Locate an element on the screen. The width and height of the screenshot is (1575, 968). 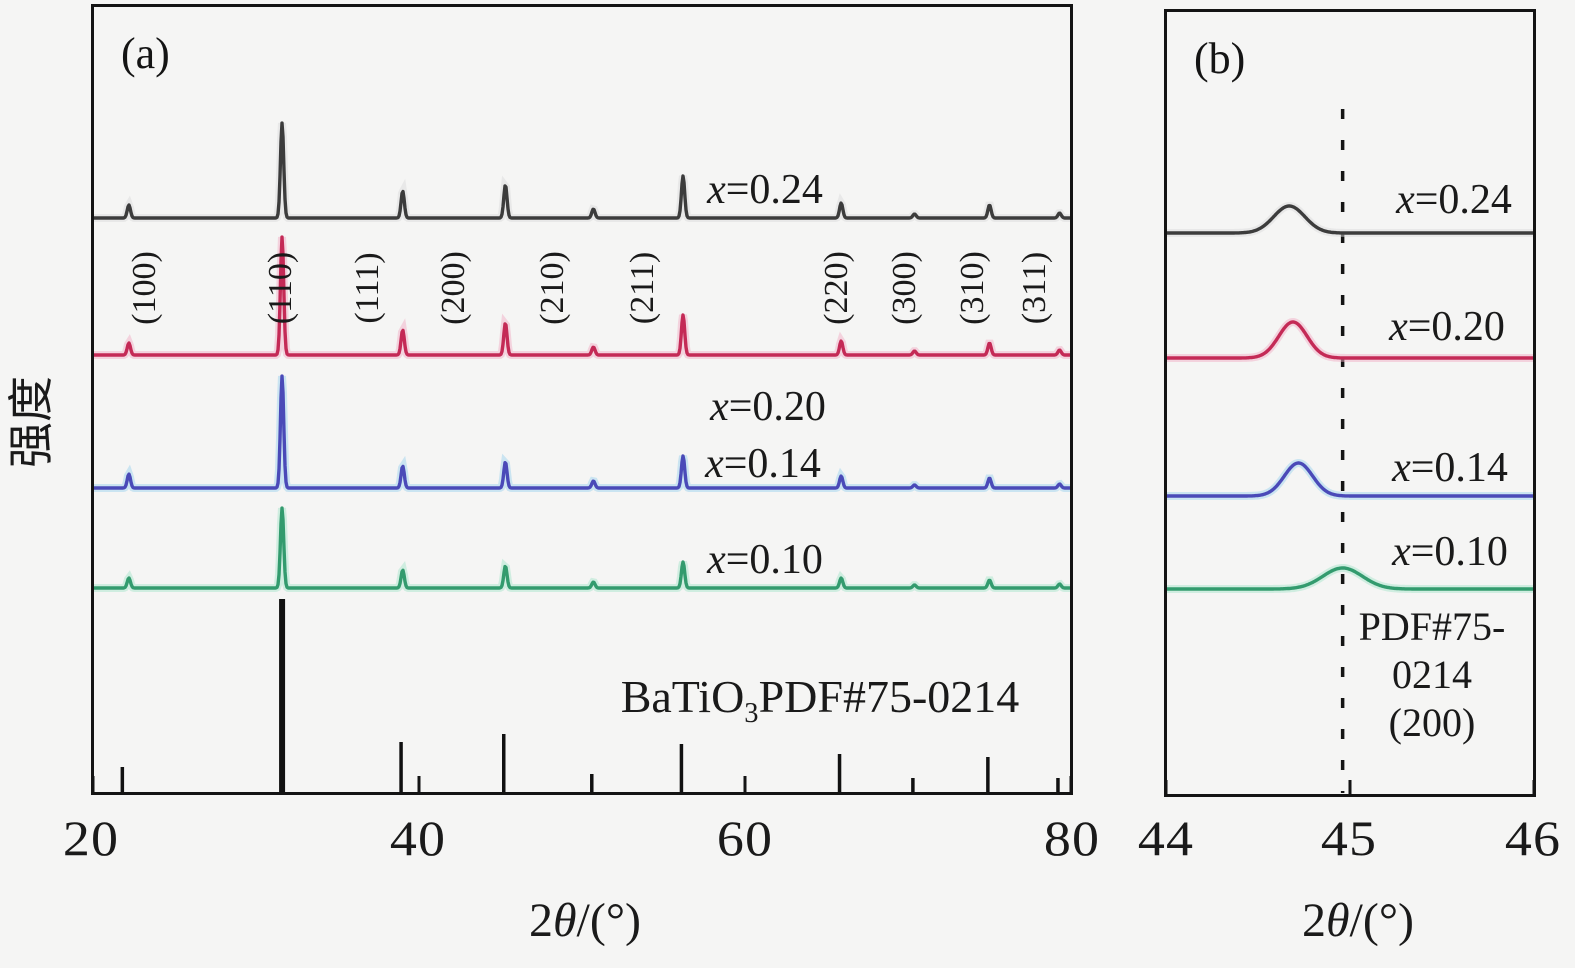
panel-a-tag: (a) is located at coordinates (145, 53).